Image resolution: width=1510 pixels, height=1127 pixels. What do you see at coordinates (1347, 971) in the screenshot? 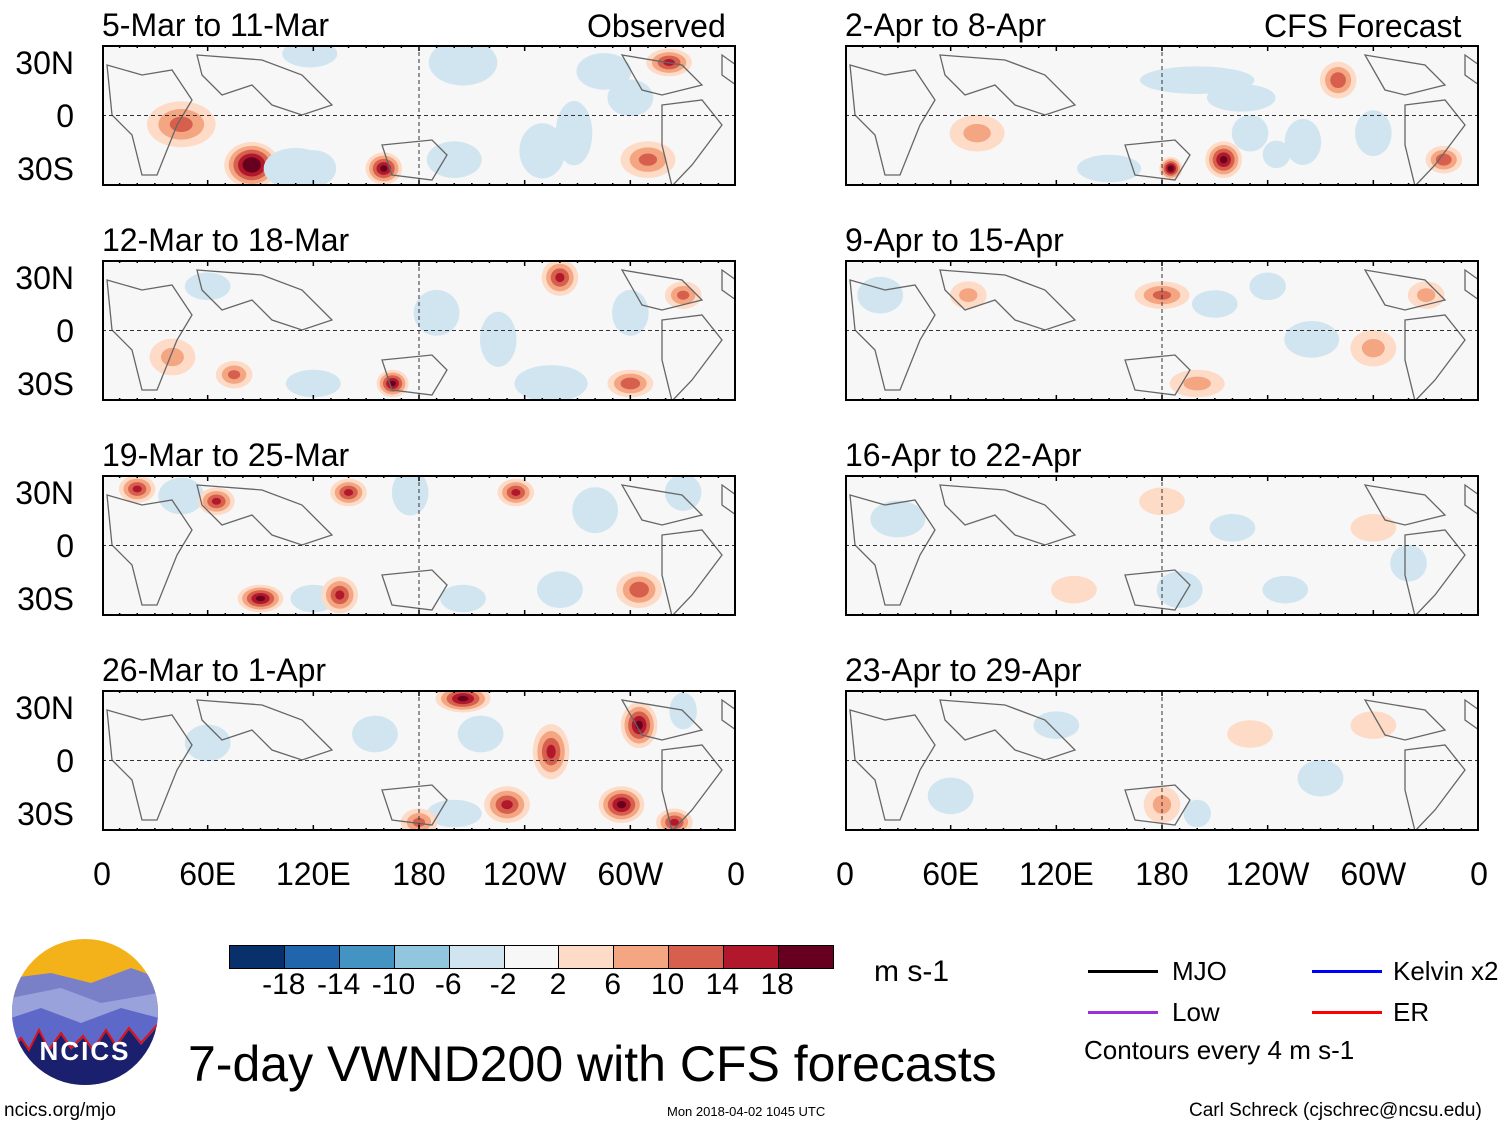
I see `legend-kelvin-line` at bounding box center [1347, 971].